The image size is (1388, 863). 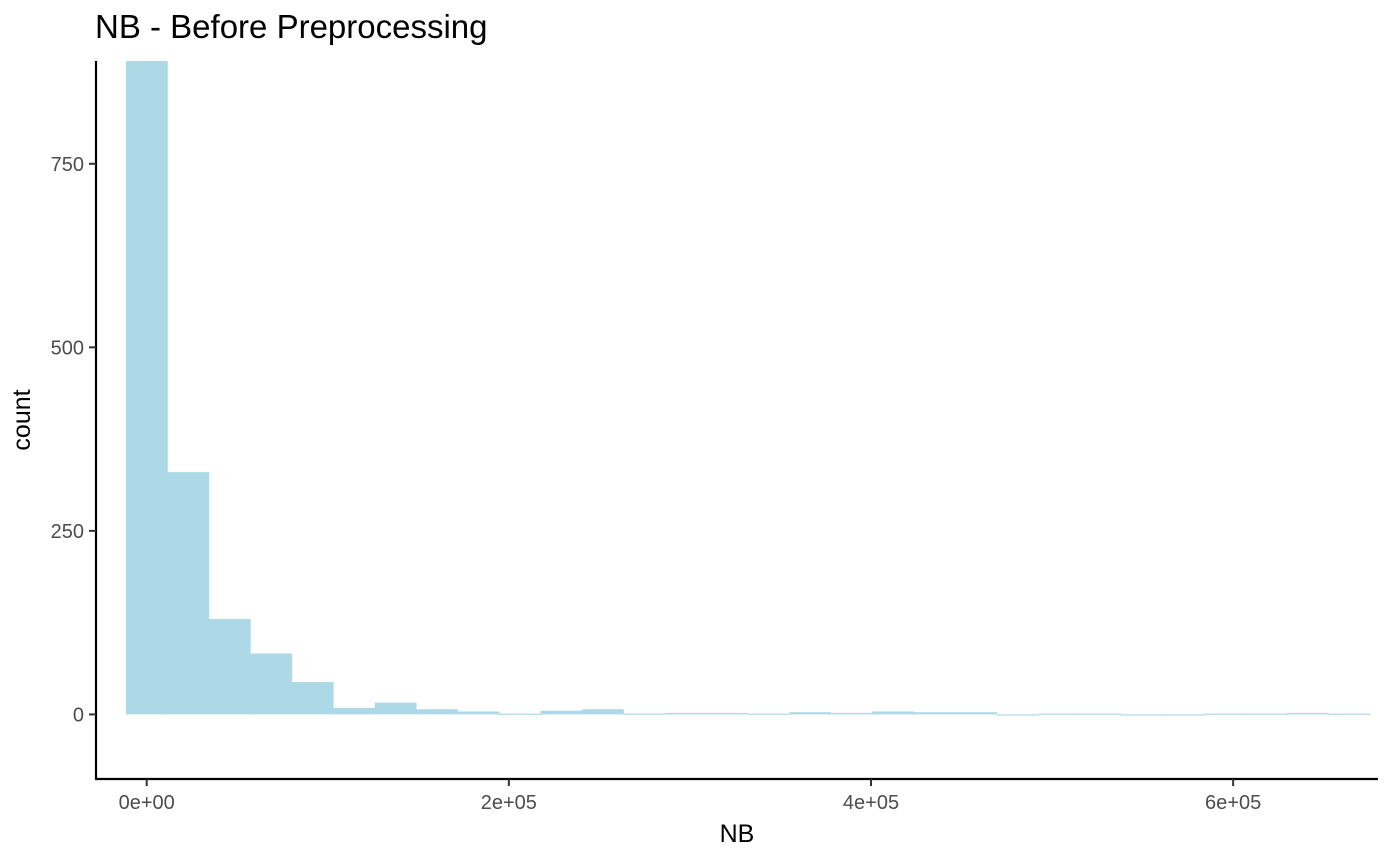 What do you see at coordinates (22, 419) in the screenshot?
I see `y-axis-title: count` at bounding box center [22, 419].